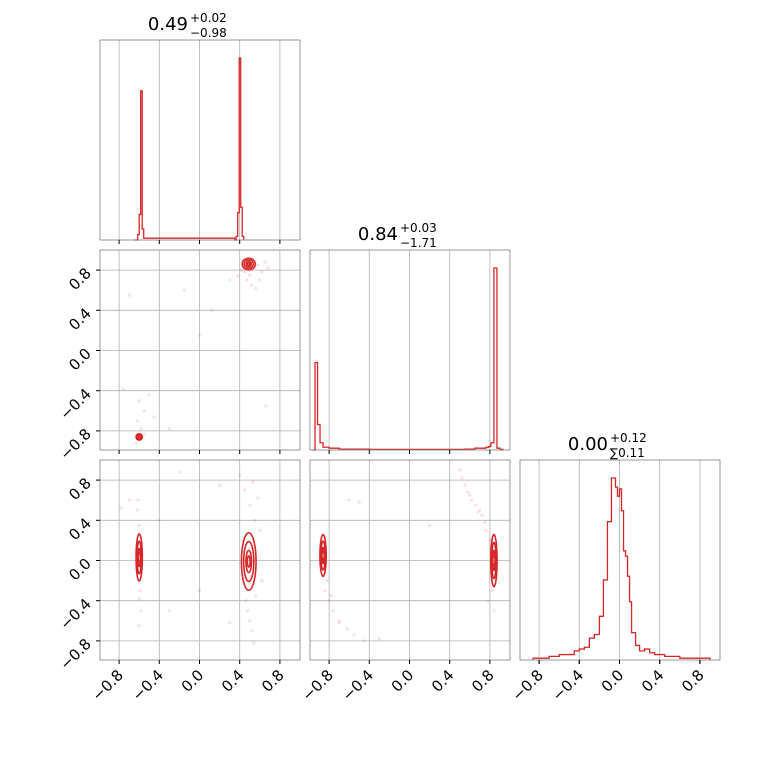 This screenshot has width=760, height=760. Describe the element at coordinates (418, 228) in the screenshot. I see `param-err-plus: +0.03` at that location.